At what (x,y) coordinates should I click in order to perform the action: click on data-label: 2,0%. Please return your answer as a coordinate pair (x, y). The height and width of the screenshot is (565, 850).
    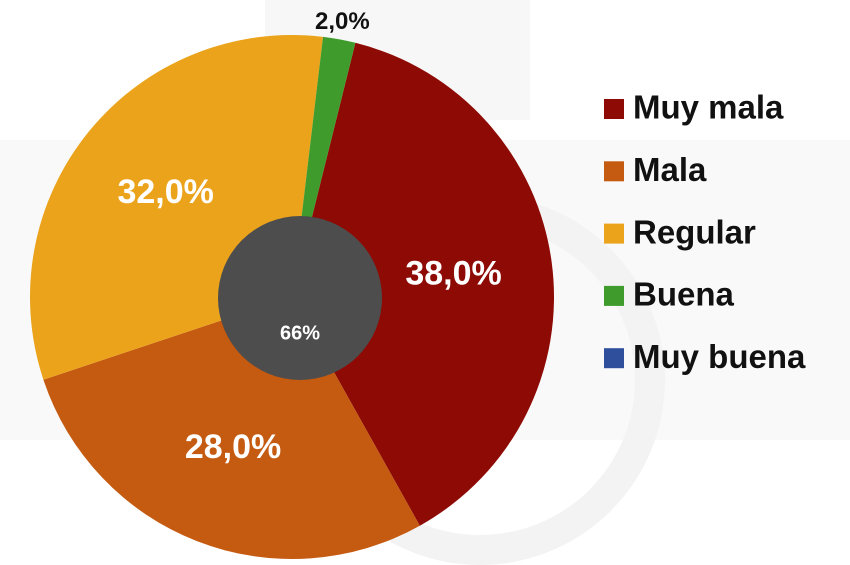
    Looking at the image, I should click on (342, 21).